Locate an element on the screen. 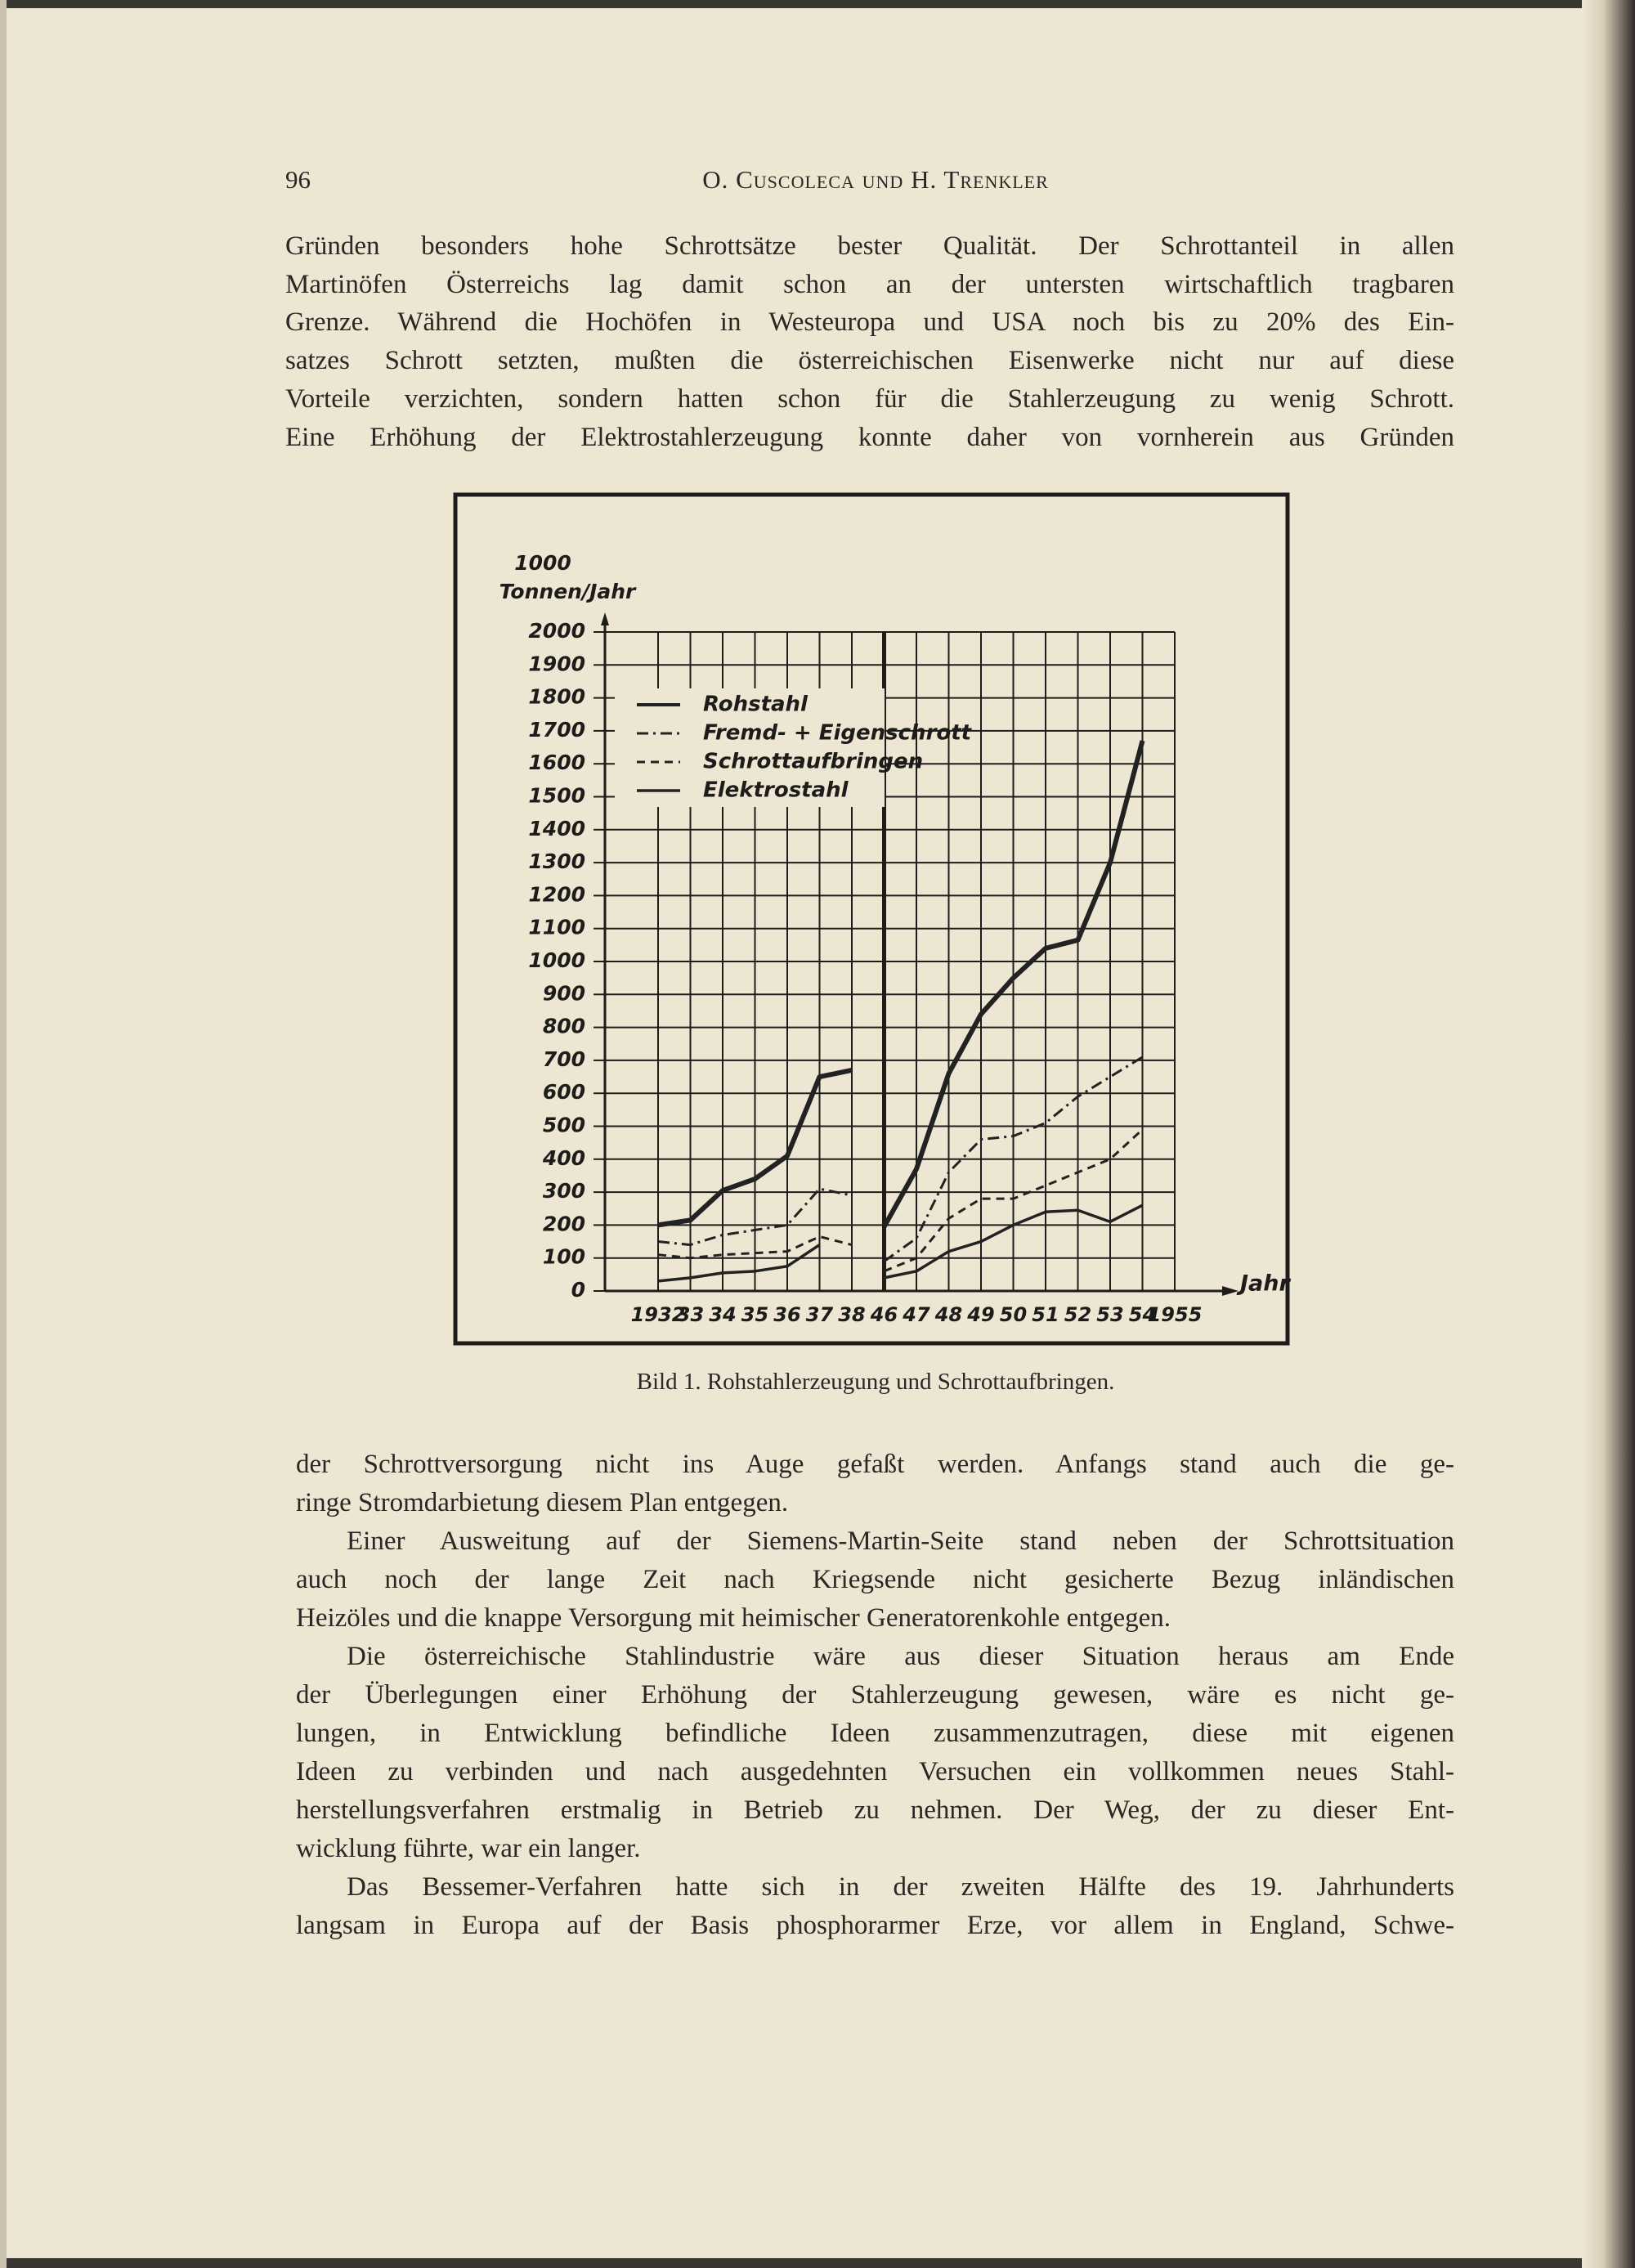 The image size is (1635, 2268). legend-label: Schrottaufbringen is located at coordinates (813, 762).